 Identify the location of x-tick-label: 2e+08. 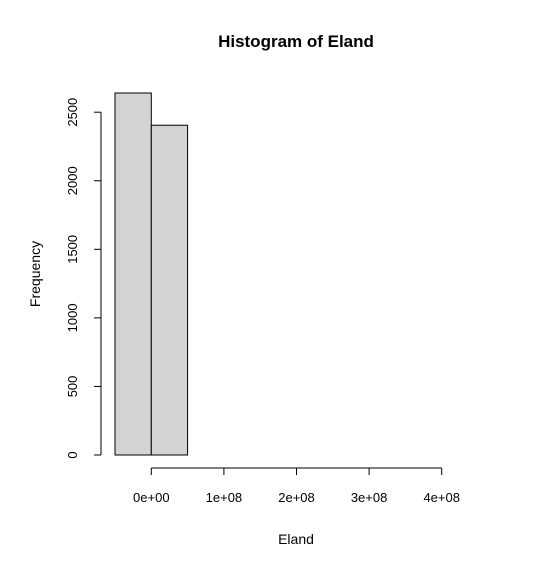
(296, 497).